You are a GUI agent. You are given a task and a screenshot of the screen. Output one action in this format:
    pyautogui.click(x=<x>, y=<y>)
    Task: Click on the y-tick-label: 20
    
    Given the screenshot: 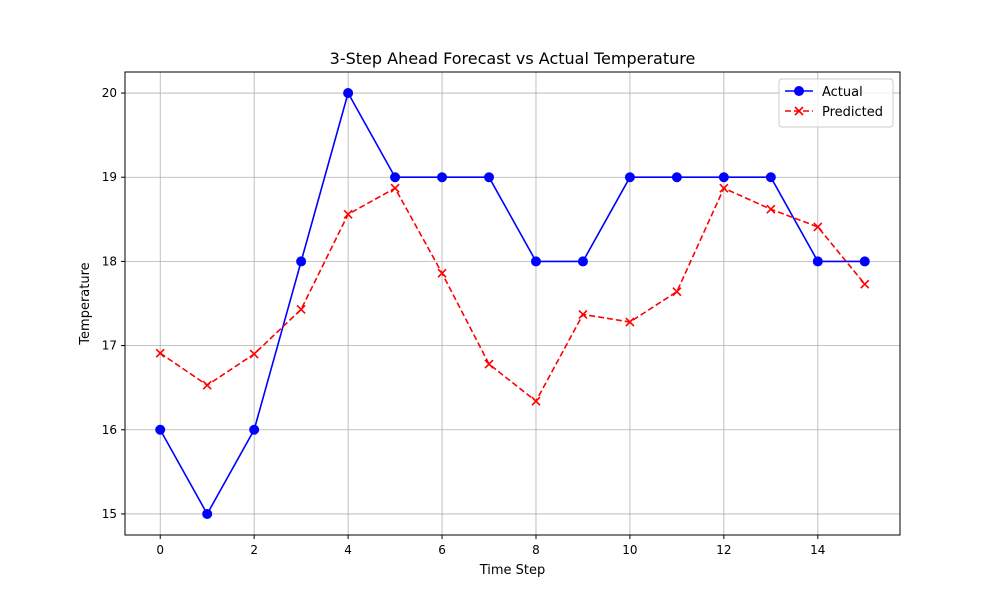 What is the action you would take?
    pyautogui.click(x=109, y=93)
    